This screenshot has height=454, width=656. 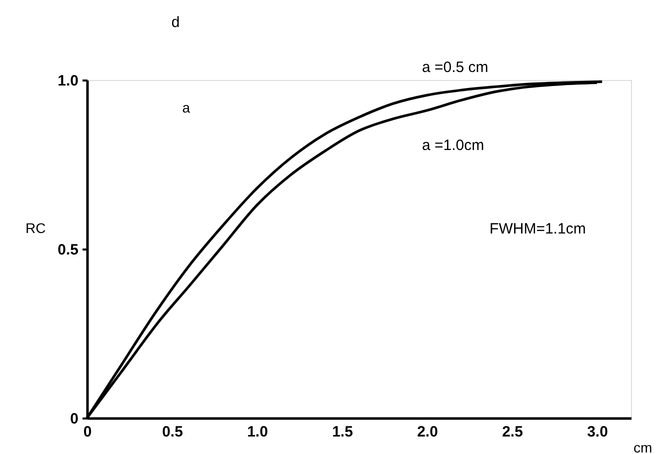 What do you see at coordinates (453, 145) in the screenshot?
I see `annotation: a =1.0cm` at bounding box center [453, 145].